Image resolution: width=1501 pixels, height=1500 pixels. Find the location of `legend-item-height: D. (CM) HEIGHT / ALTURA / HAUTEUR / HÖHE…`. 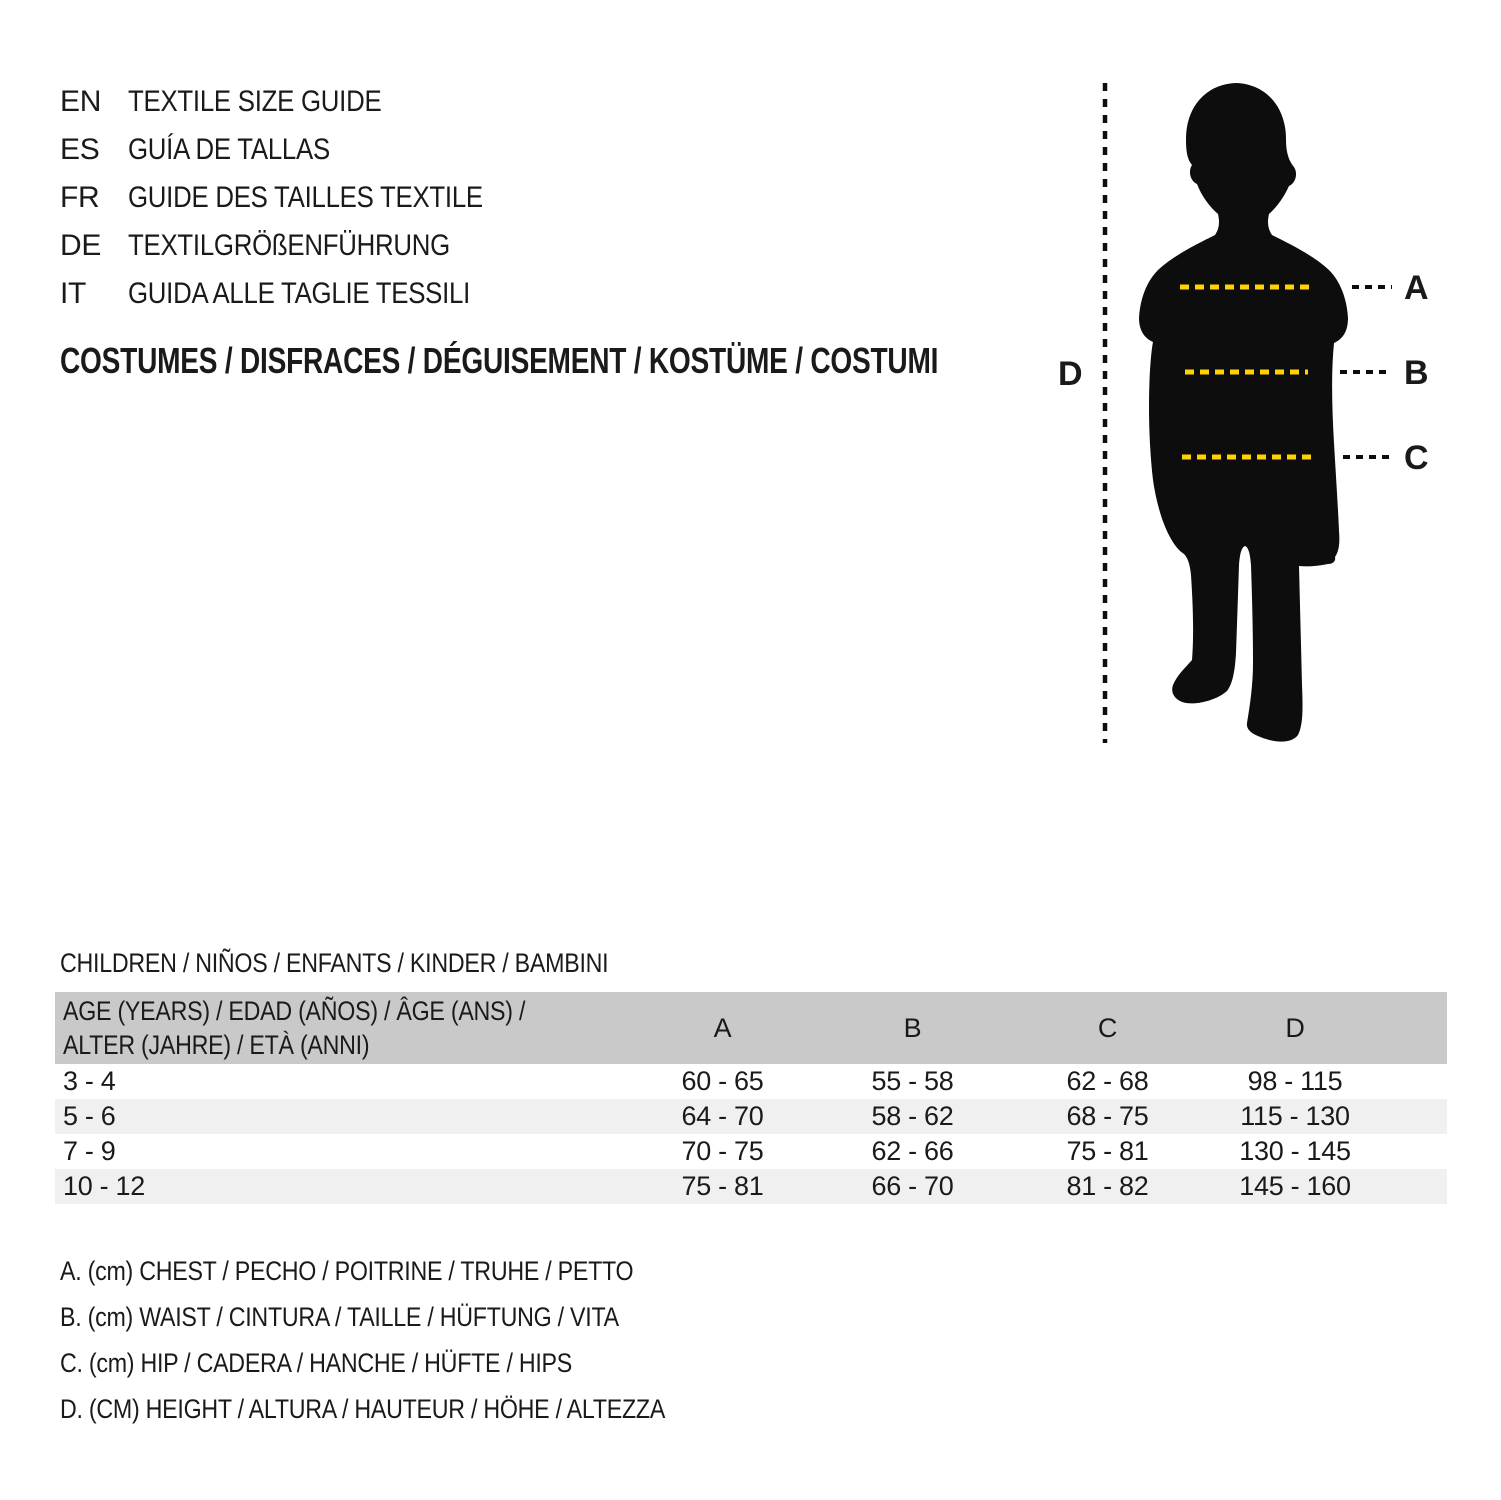

legend-item-height: D. (CM) HEIGHT / ALTURA / HAUTEUR / HÖHE… is located at coordinates (412, 1409).